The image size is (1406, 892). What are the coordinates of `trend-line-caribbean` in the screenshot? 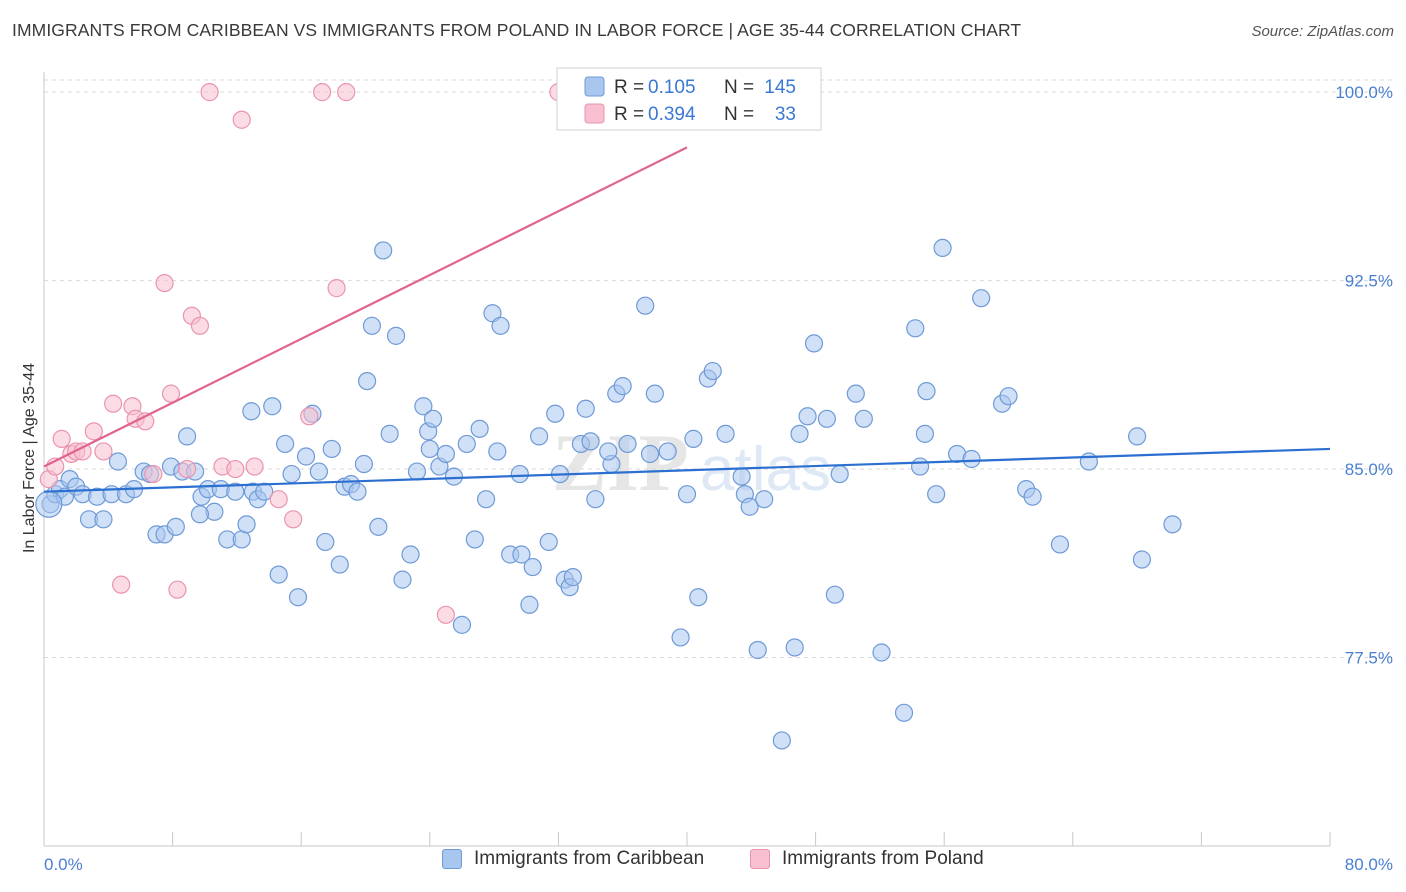 It's located at (687, 470).